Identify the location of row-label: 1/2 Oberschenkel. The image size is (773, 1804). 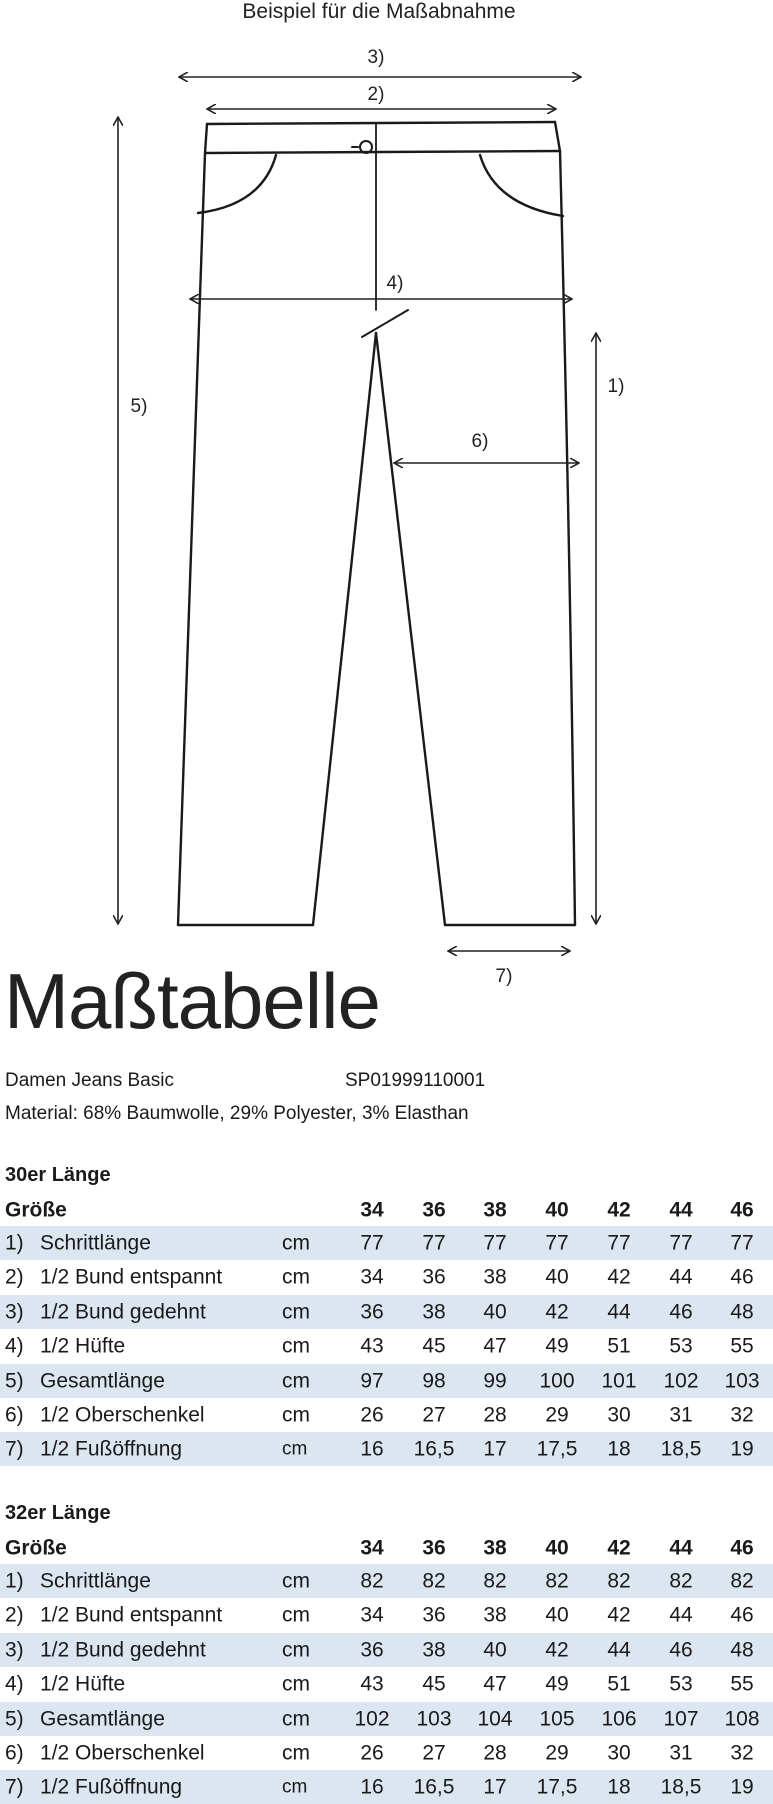
(122, 1753).